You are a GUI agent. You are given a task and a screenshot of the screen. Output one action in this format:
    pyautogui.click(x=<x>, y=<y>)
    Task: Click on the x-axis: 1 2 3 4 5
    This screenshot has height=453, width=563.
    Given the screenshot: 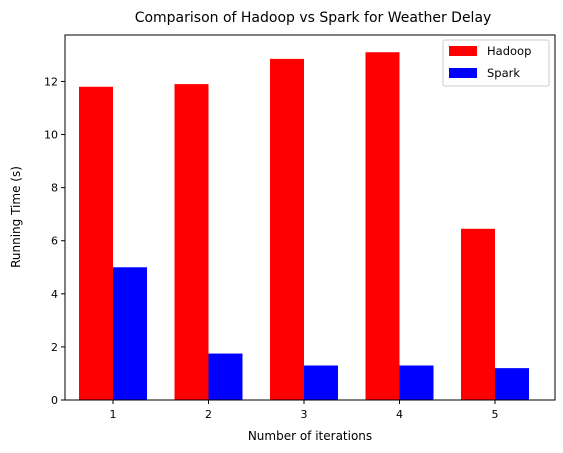 What is the action you would take?
    pyautogui.click(x=304, y=410)
    